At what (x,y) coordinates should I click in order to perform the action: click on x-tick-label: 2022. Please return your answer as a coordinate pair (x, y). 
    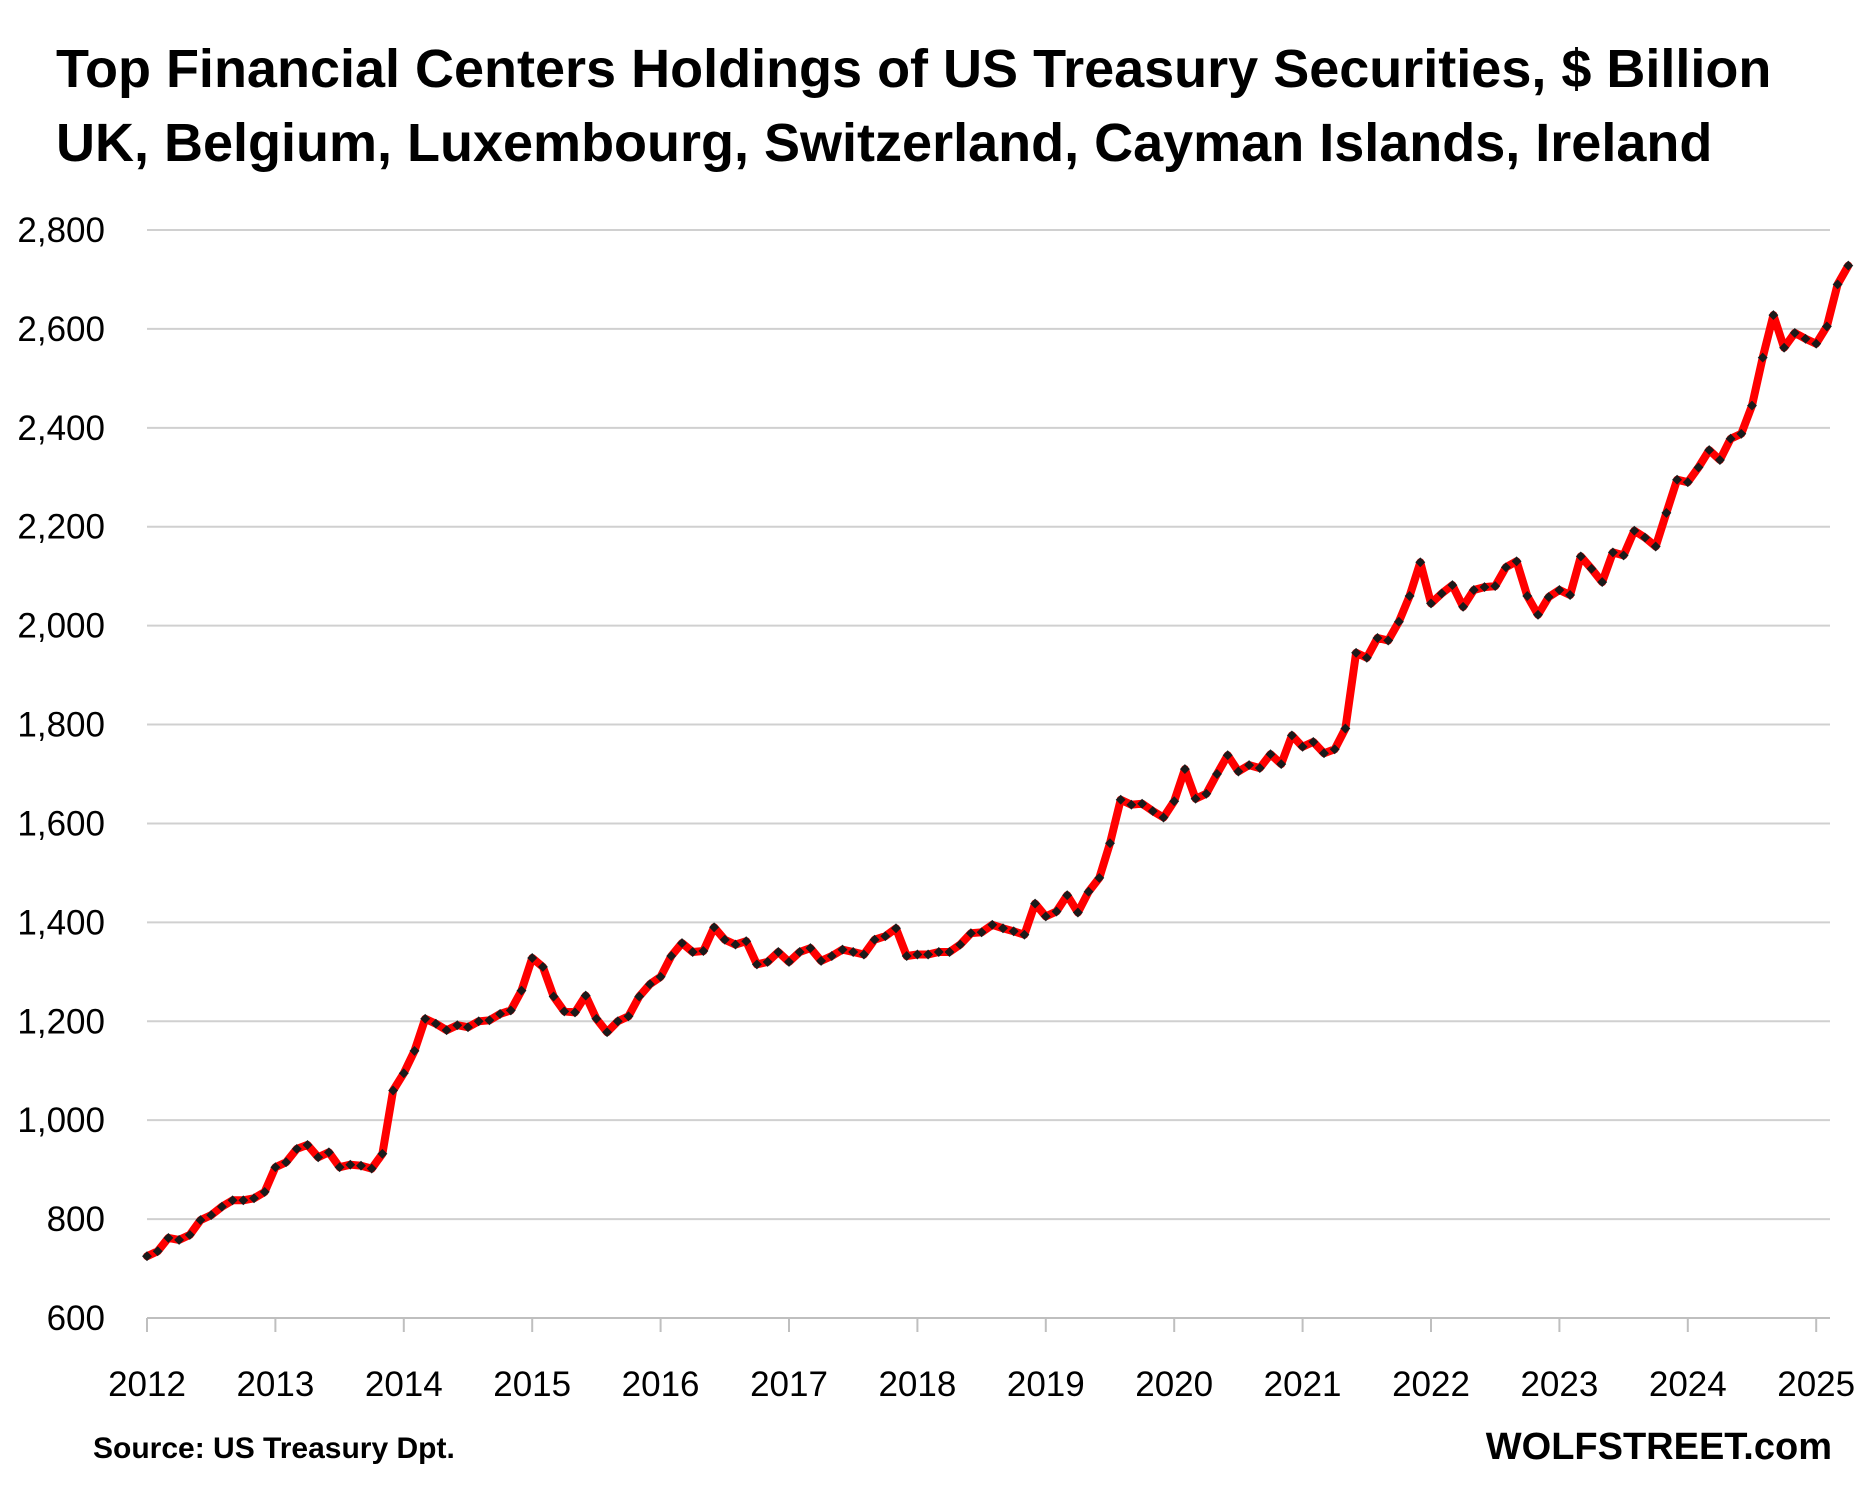
    Looking at the image, I should click on (1431, 1384).